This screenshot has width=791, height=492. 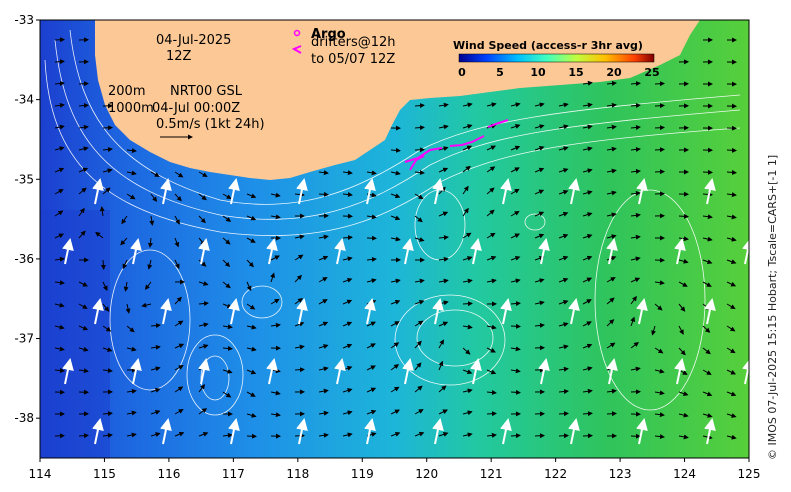 I want to click on lon-tick-label: 117, so click(x=233, y=474).